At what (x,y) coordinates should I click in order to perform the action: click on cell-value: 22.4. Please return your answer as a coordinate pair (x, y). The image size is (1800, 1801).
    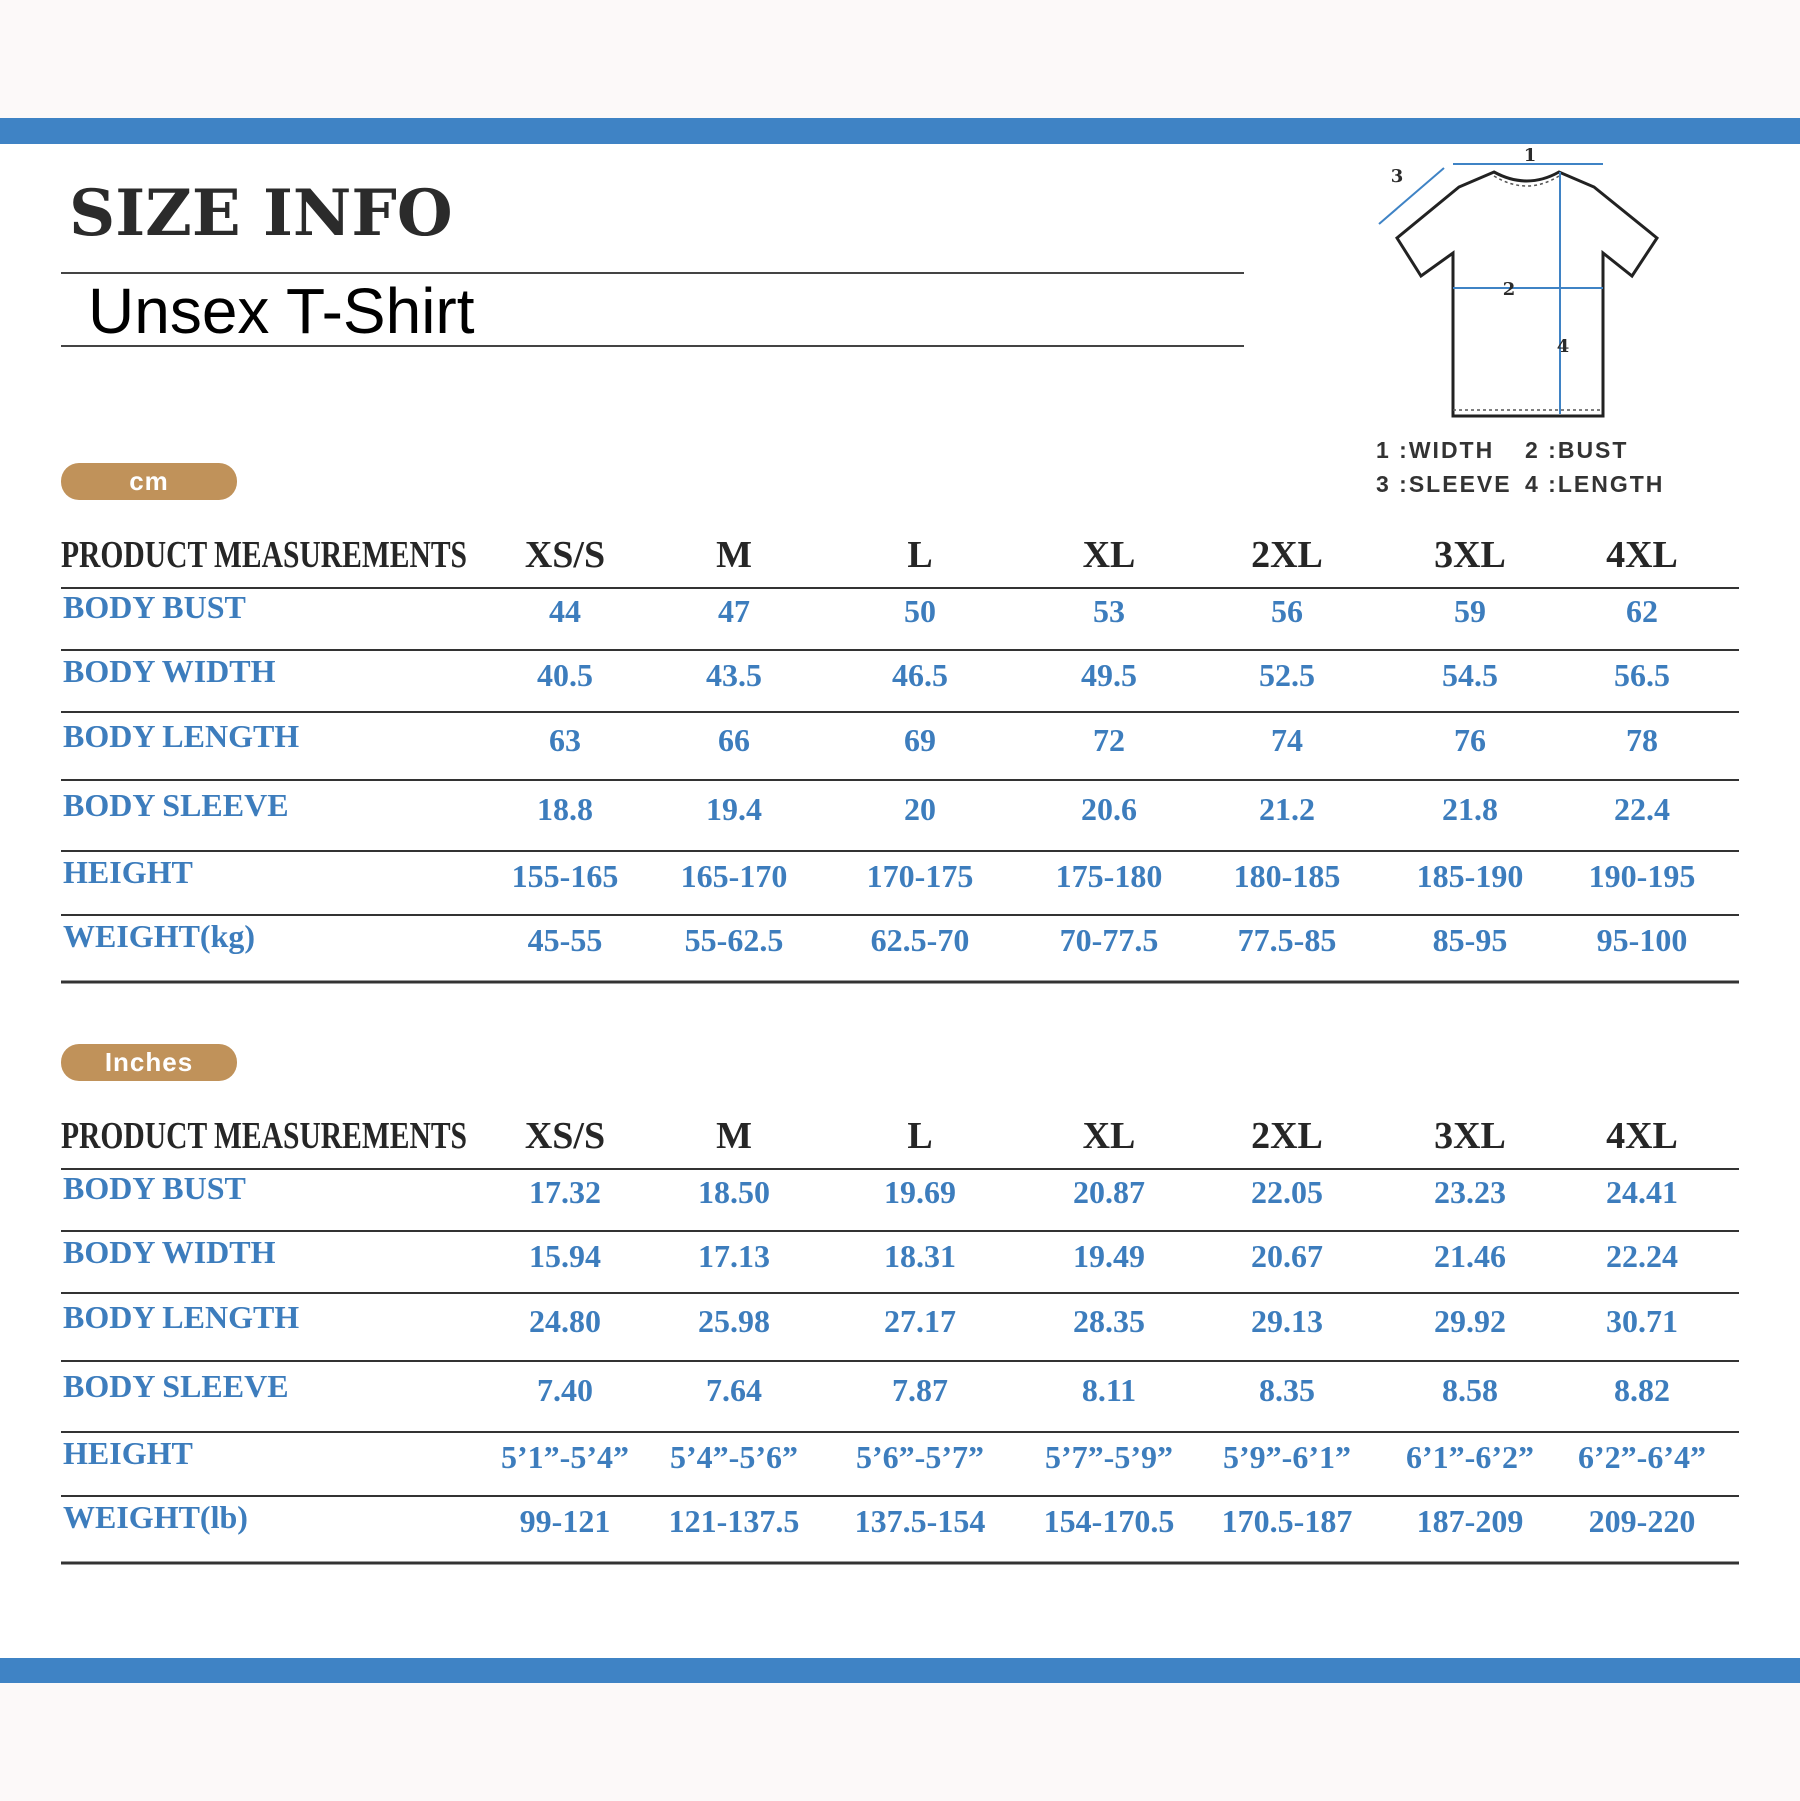
    Looking at the image, I should click on (1642, 809).